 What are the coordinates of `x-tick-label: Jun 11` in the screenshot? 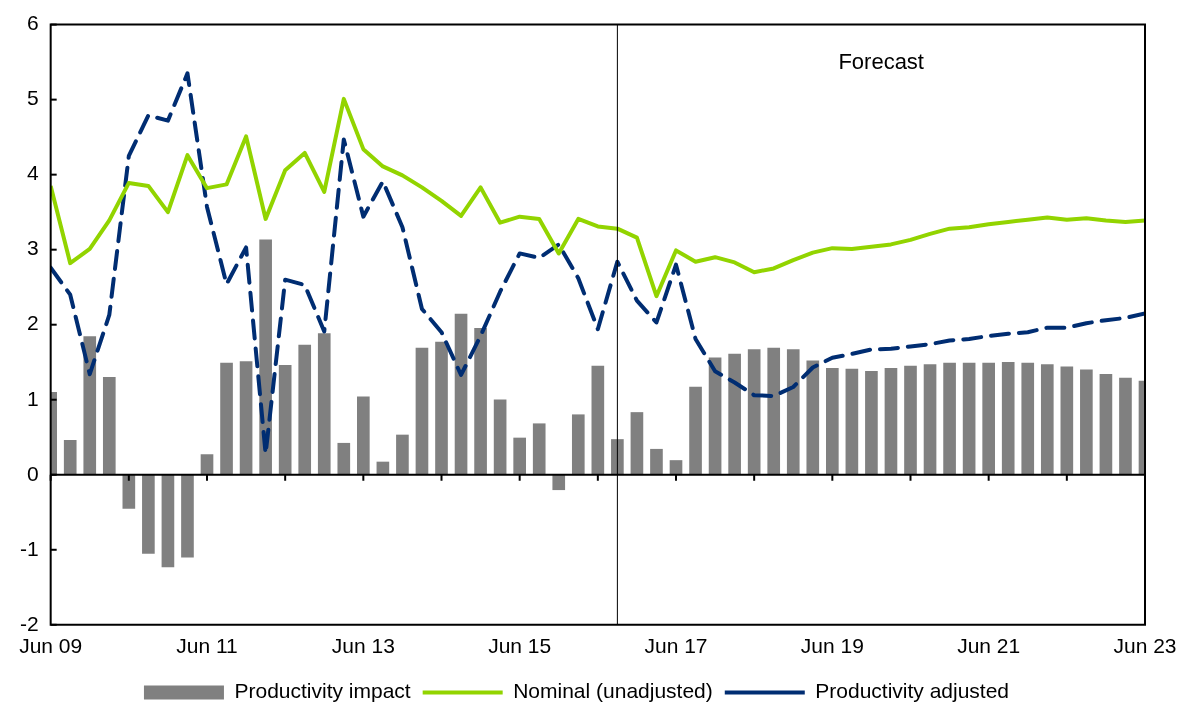 It's located at (207, 646).